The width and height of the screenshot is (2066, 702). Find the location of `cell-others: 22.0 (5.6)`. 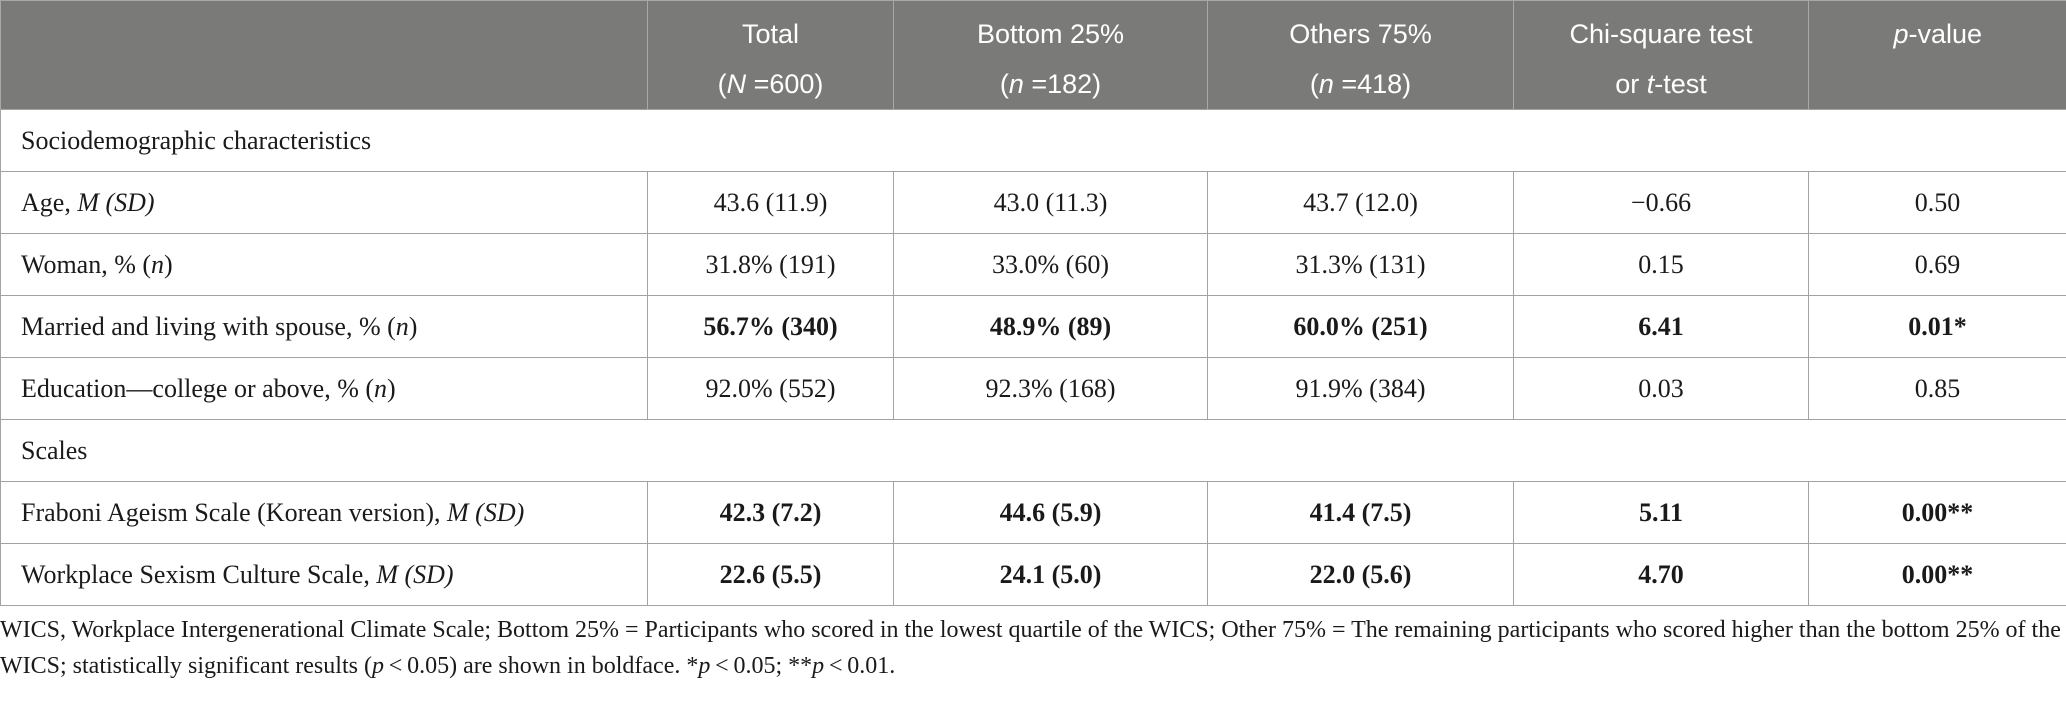

cell-others: 22.0 (5.6) is located at coordinates (1360, 574).